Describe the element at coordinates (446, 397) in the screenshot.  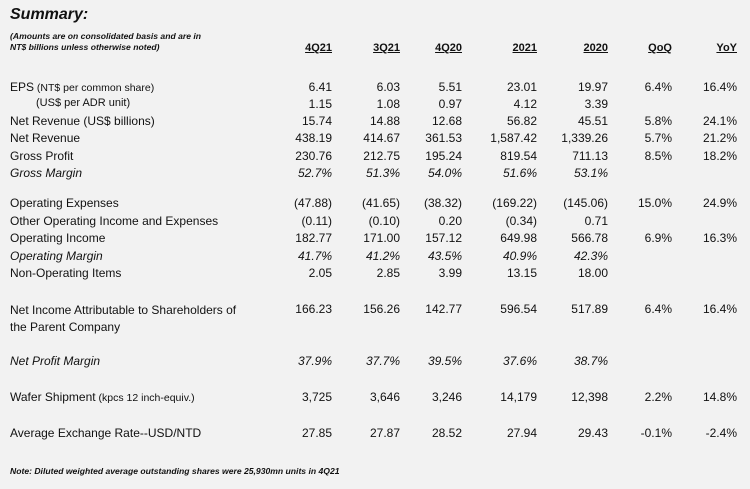
I see `cell-4q20: 3,246` at that location.